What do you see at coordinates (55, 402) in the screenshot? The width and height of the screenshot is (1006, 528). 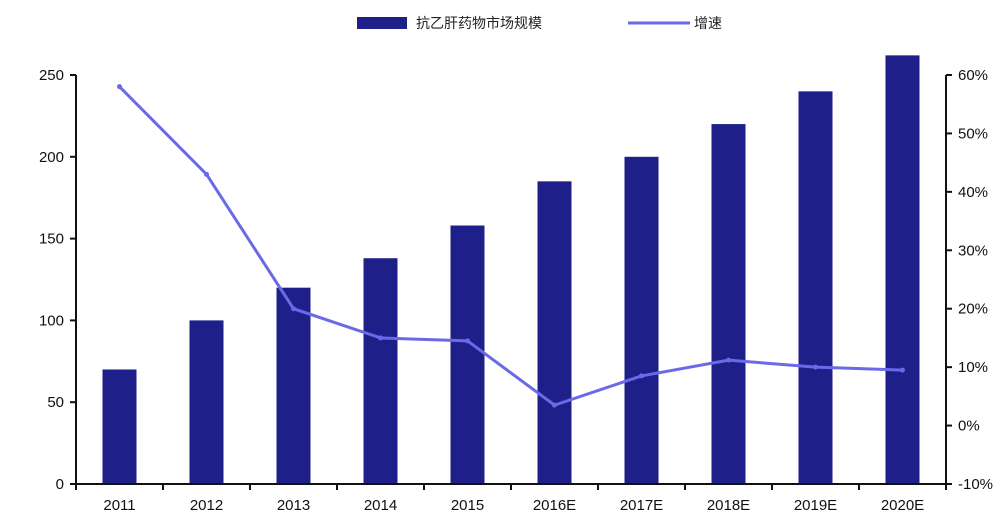 I see `left-tick-label: 50` at bounding box center [55, 402].